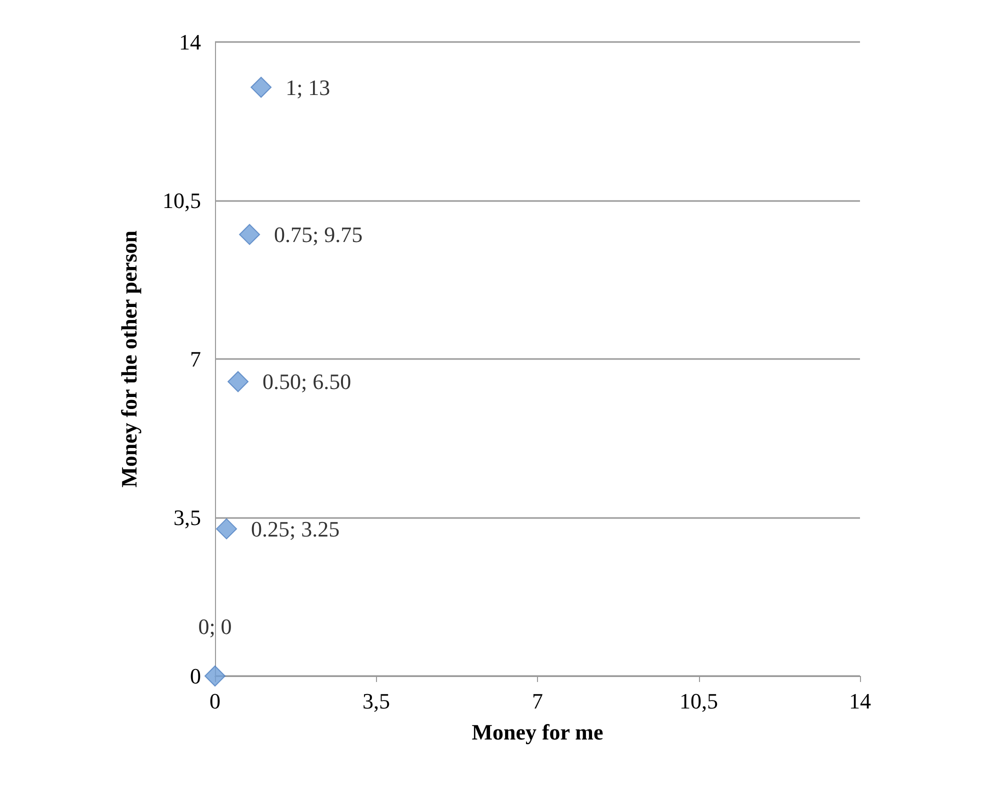 The image size is (995, 800). Describe the element at coordinates (537, 701) in the screenshot. I see `x-tick-label: 7` at that location.